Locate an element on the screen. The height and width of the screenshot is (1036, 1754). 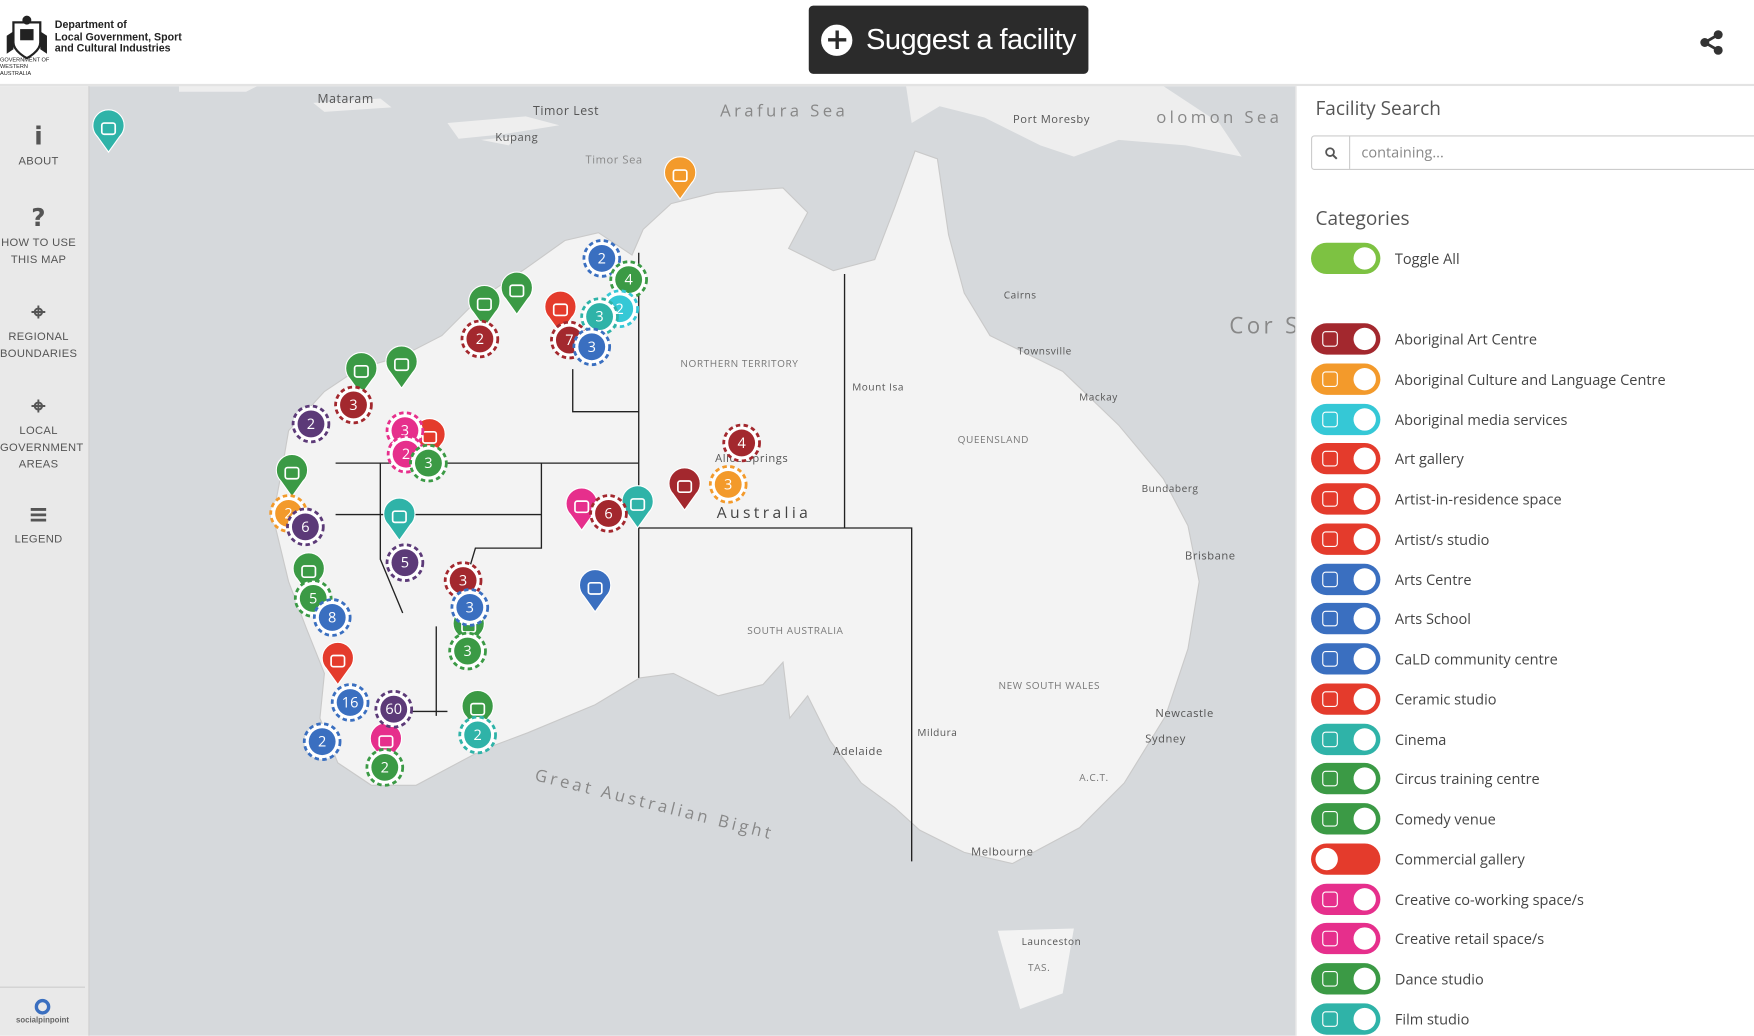
category-toggle: Creative co-working space/s is located at coordinates (1447, 899).